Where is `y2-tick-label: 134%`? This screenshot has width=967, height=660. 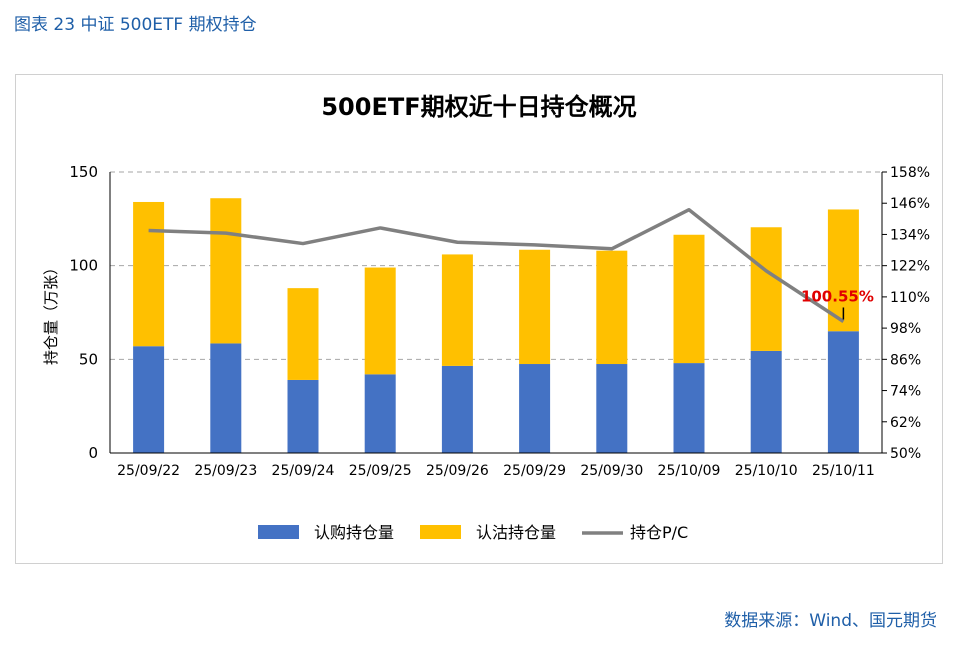 y2-tick-label: 134% is located at coordinates (910, 235).